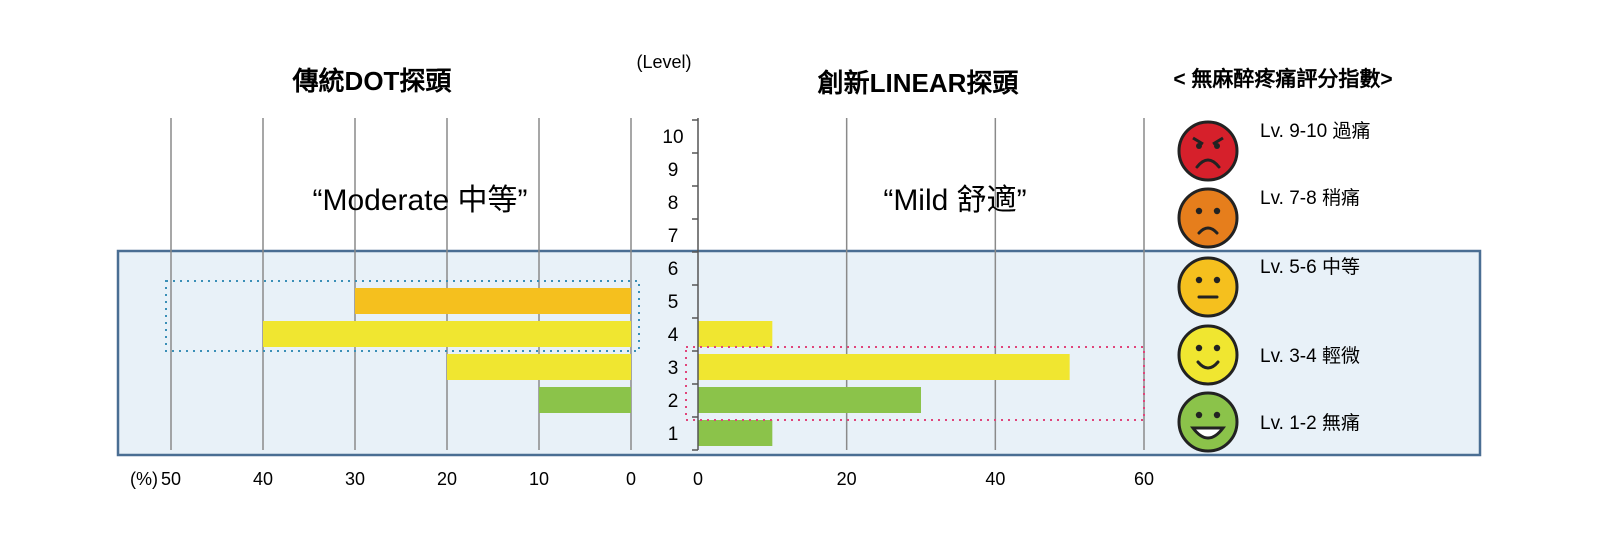 This screenshot has width=1600, height=548. What do you see at coordinates (1282, 79) in the screenshot?
I see `legend-title: < 無麻醉疼痛評分指數>` at bounding box center [1282, 79].